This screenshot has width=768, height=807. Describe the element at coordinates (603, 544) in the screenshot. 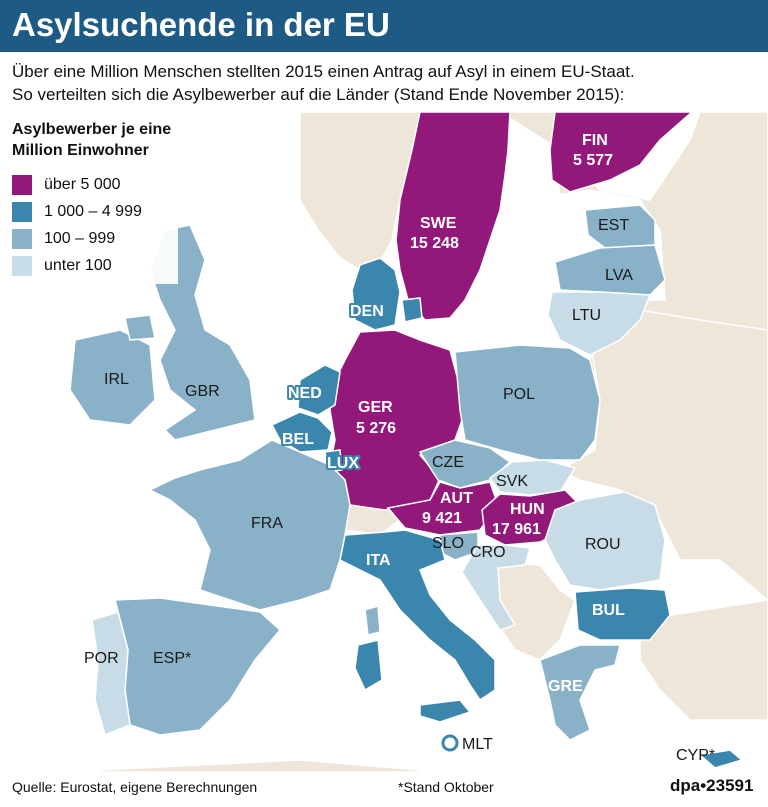

I see `label-rou: ROU` at that location.